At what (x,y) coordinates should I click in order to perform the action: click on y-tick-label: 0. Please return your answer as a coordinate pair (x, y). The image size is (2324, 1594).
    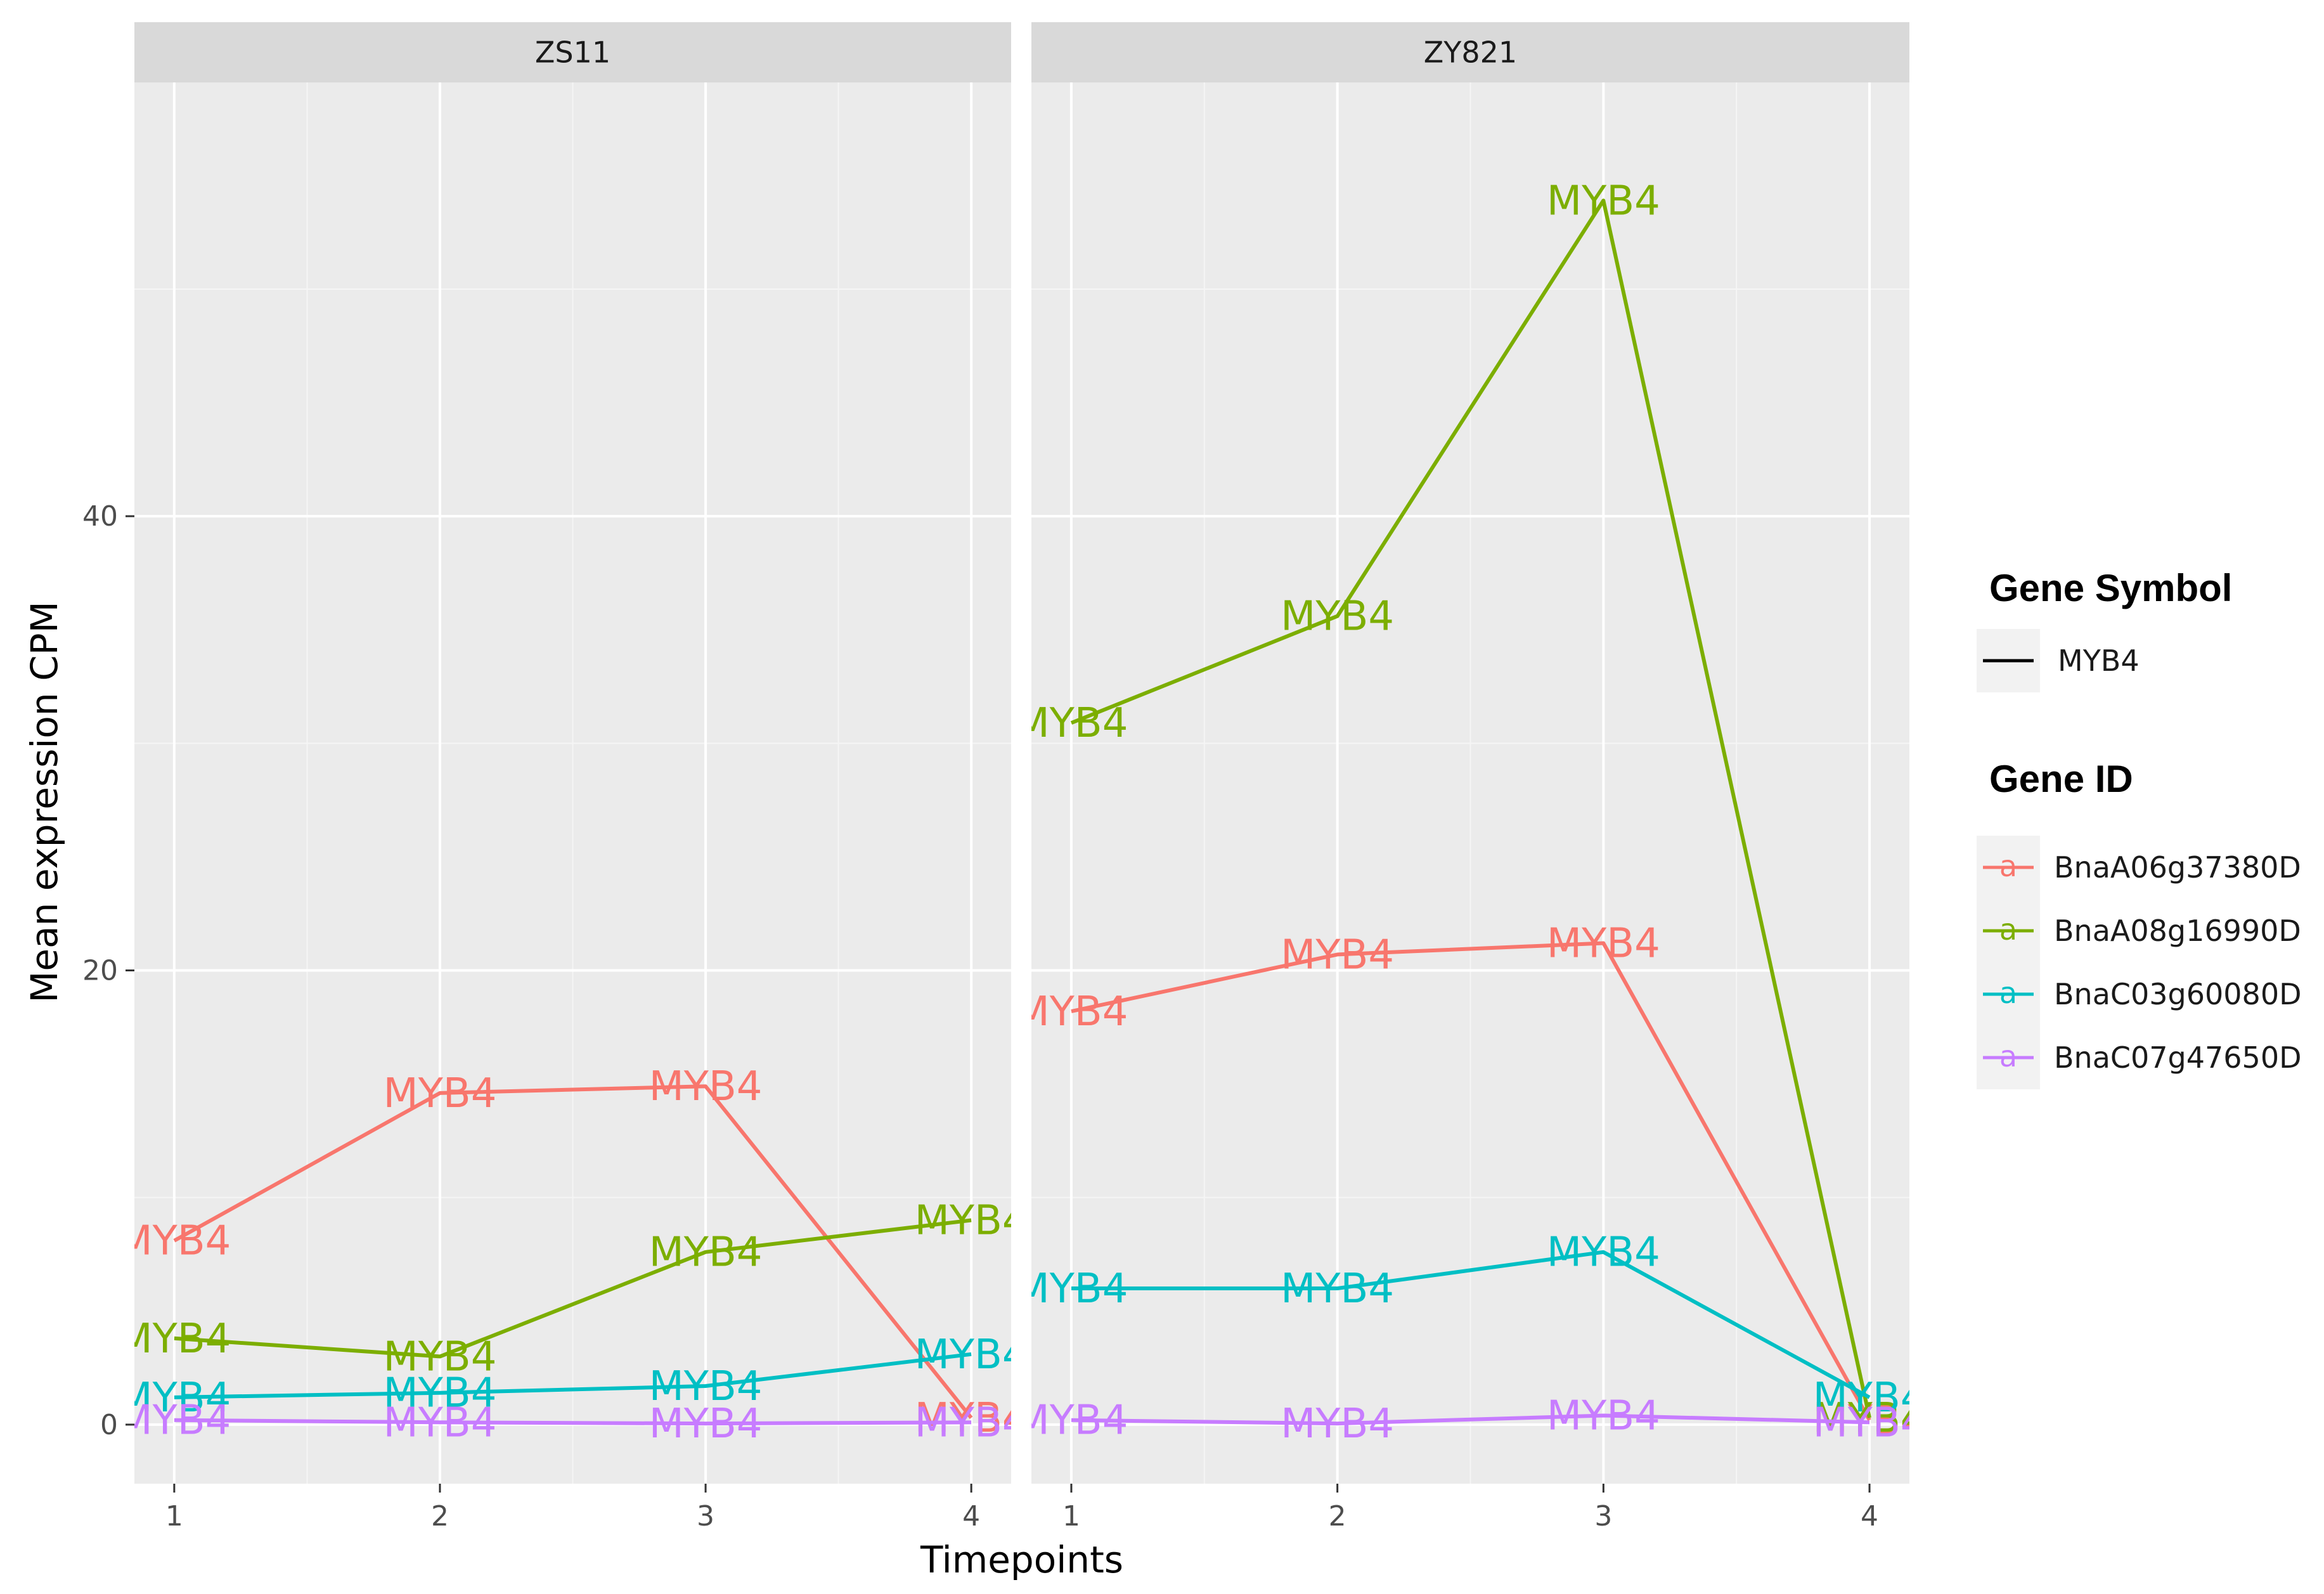
    Looking at the image, I should click on (109, 1425).